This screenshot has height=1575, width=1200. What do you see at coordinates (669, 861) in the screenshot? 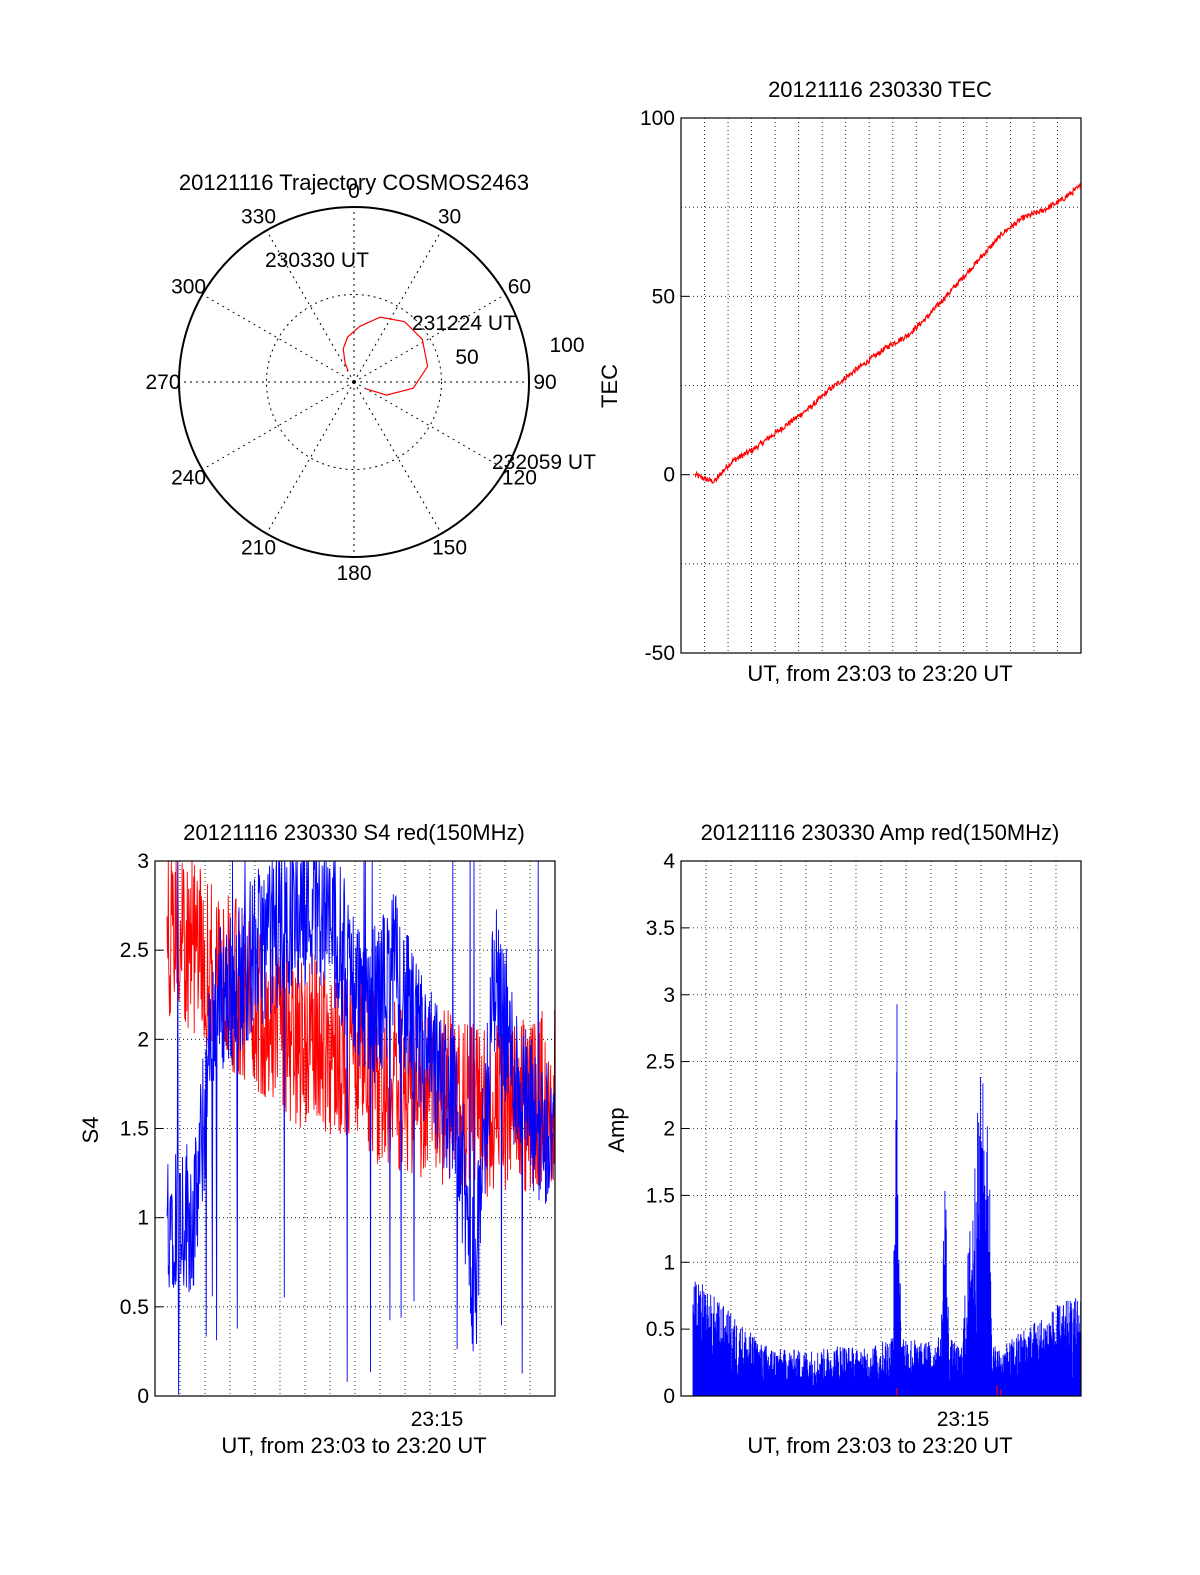
I see `y-tick-label: 4` at bounding box center [669, 861].